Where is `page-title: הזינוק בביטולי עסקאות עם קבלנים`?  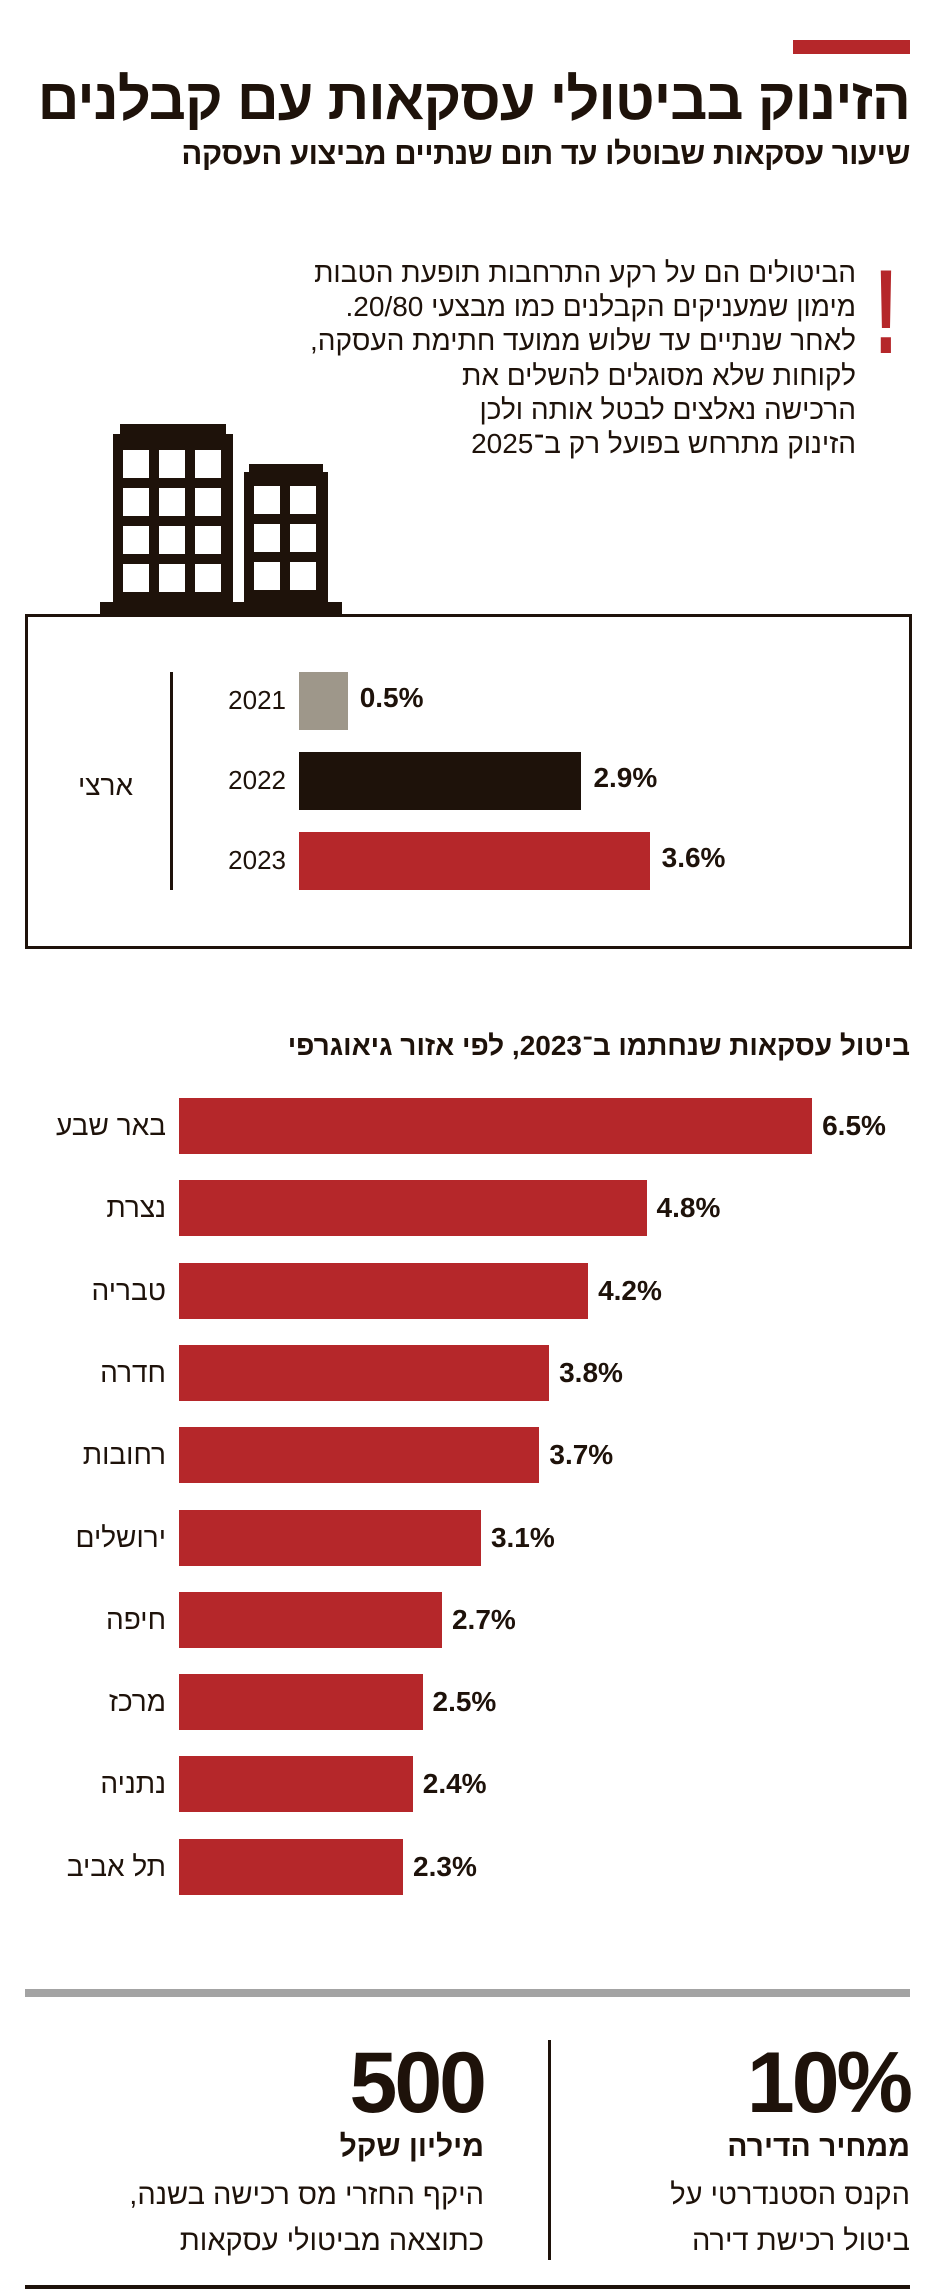
page-title: הזינוק בביטולי עסקאות עם קבלנים is located at coordinates (474, 99).